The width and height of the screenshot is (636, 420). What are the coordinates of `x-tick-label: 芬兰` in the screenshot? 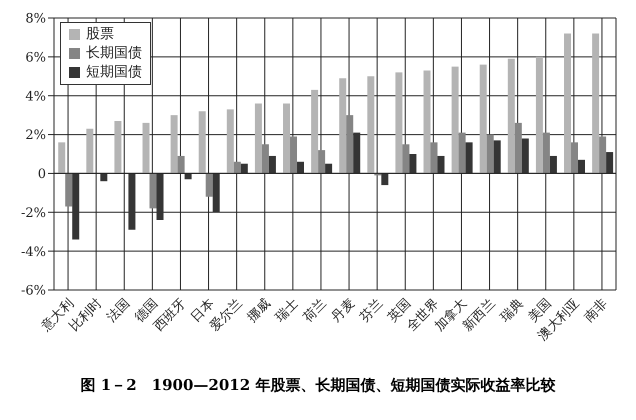 It's located at (371, 311).